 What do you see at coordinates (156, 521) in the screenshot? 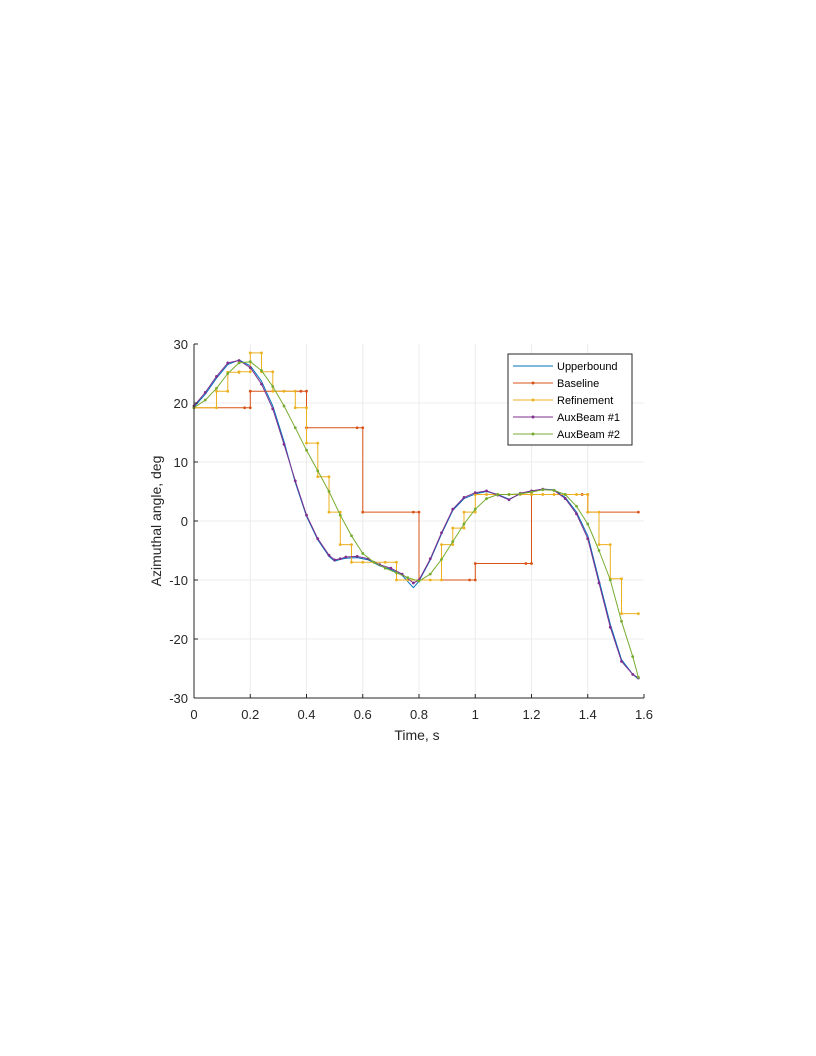
I see `y-axis-label: Azimuthal angle, deg` at bounding box center [156, 521].